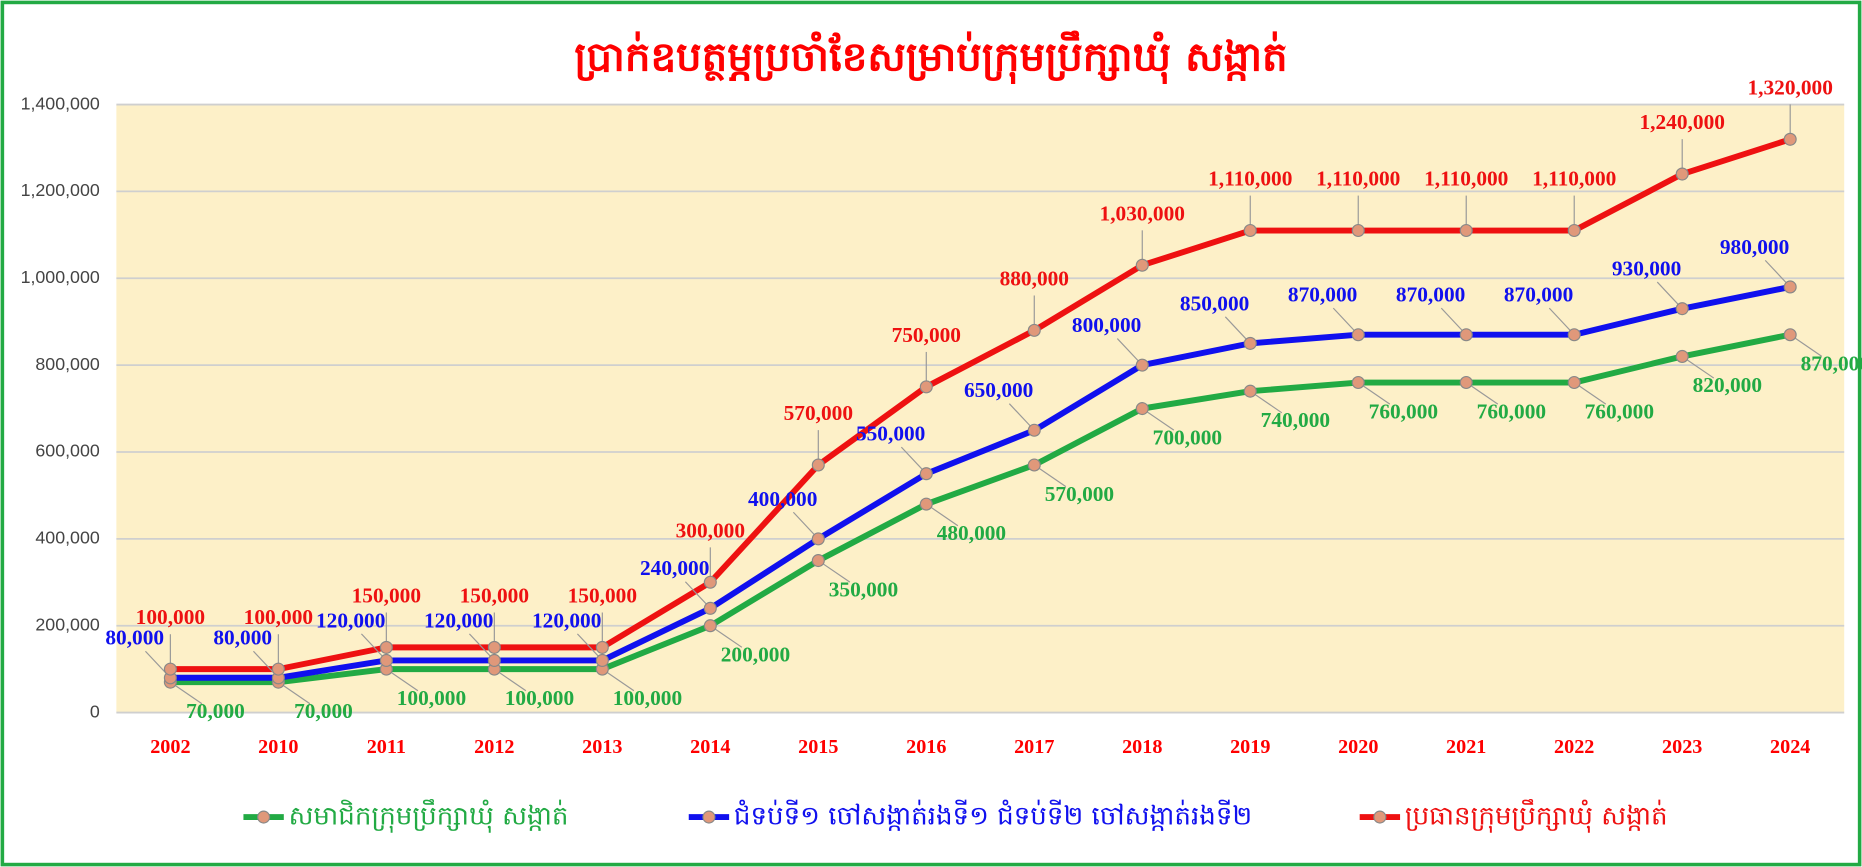 This screenshot has width=1862, height=867. What do you see at coordinates (1034, 278) in the screenshot?
I see `data-label: 880,000` at bounding box center [1034, 278].